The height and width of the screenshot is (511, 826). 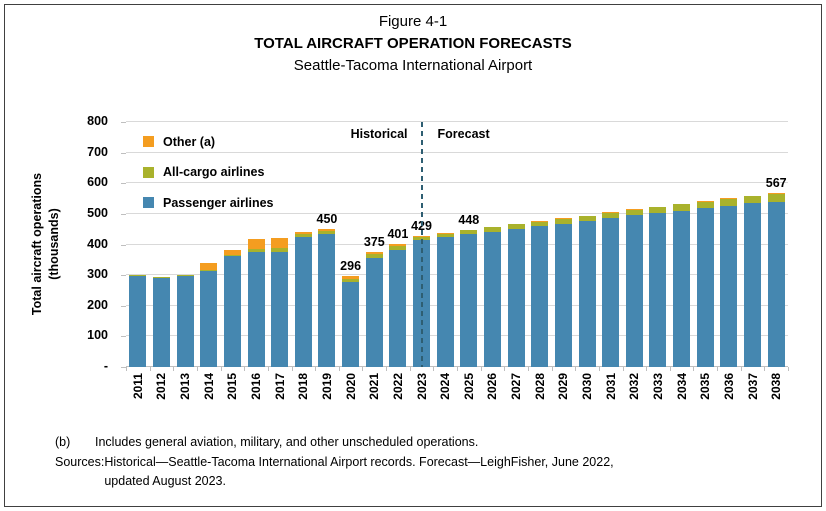 What do you see at coordinates (97, 304) in the screenshot?
I see `y-tick-label: 200` at bounding box center [97, 304].